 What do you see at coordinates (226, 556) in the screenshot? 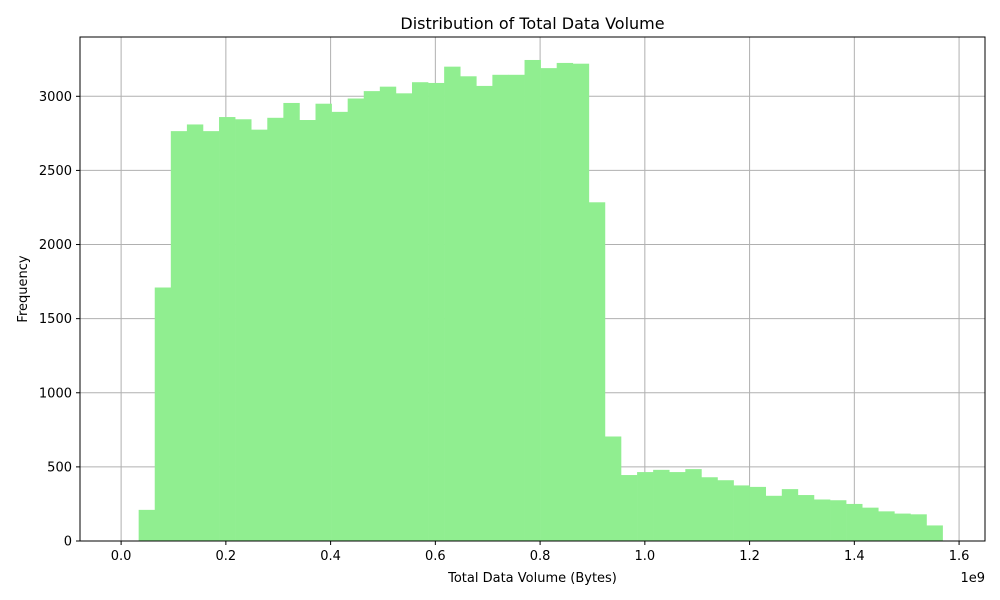
I see `x-tick-label: 0.2` at bounding box center [226, 556].